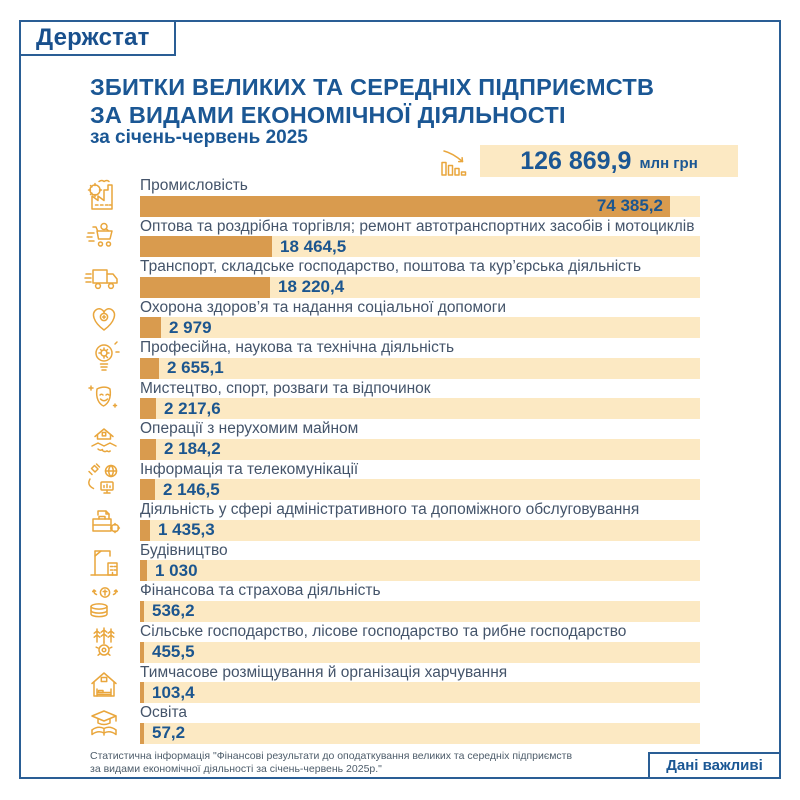 Image resolution: width=800 pixels, height=800 pixels. I want to click on bar-value: 2 655,1, so click(195, 368).